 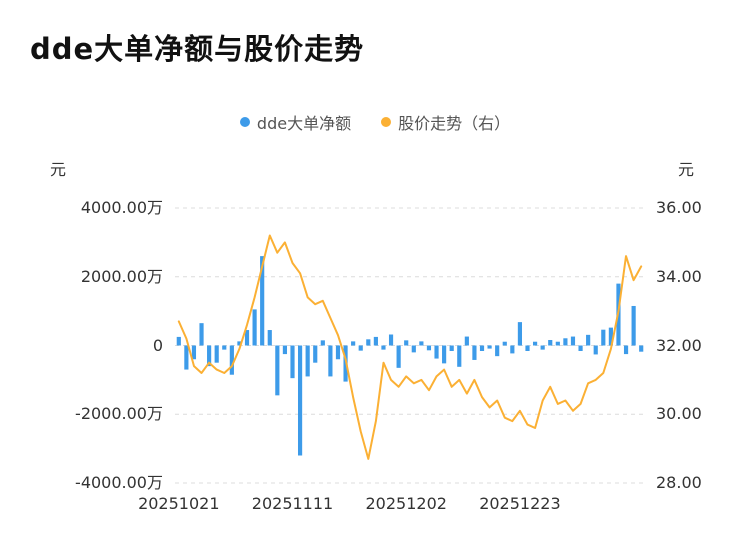 I want to click on left-axis-tick-label: -2000.00万, so click(x=119, y=414).